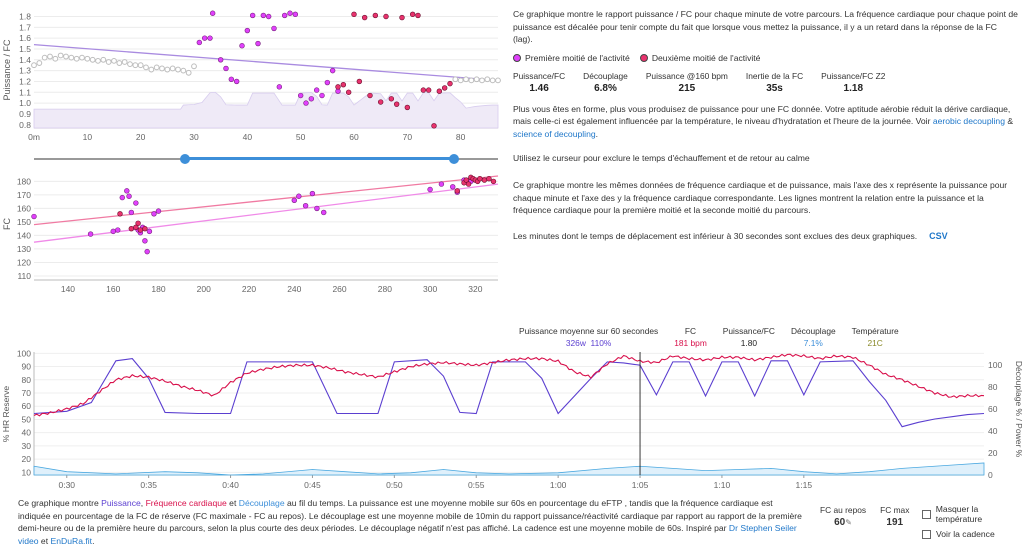 This screenshot has width=1024, height=547. I want to click on mid-y-tick-label: 170, so click(24, 195).